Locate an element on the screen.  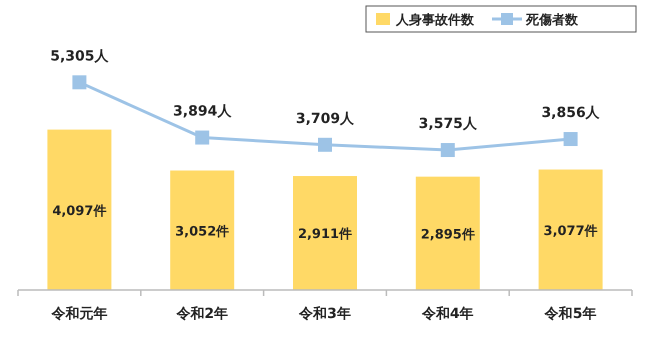
data-label: 3,856人 is located at coordinates (571, 113).